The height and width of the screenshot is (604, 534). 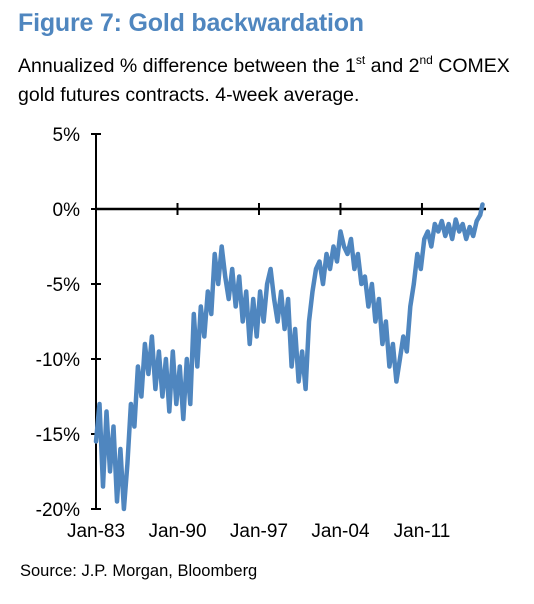 What do you see at coordinates (177, 531) in the screenshot?
I see `x-tick-label: Jan-90` at bounding box center [177, 531].